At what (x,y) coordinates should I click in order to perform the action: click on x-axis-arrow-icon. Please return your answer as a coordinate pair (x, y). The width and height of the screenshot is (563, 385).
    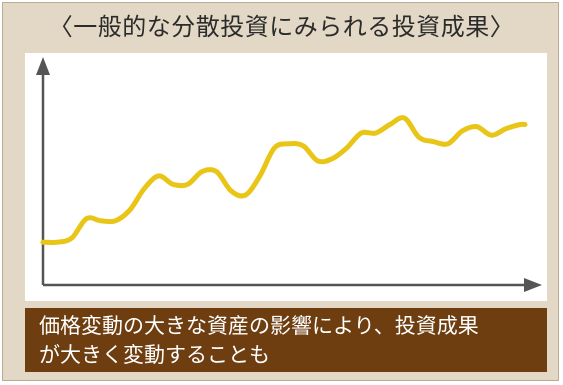
    Looking at the image, I should click on (533, 285).